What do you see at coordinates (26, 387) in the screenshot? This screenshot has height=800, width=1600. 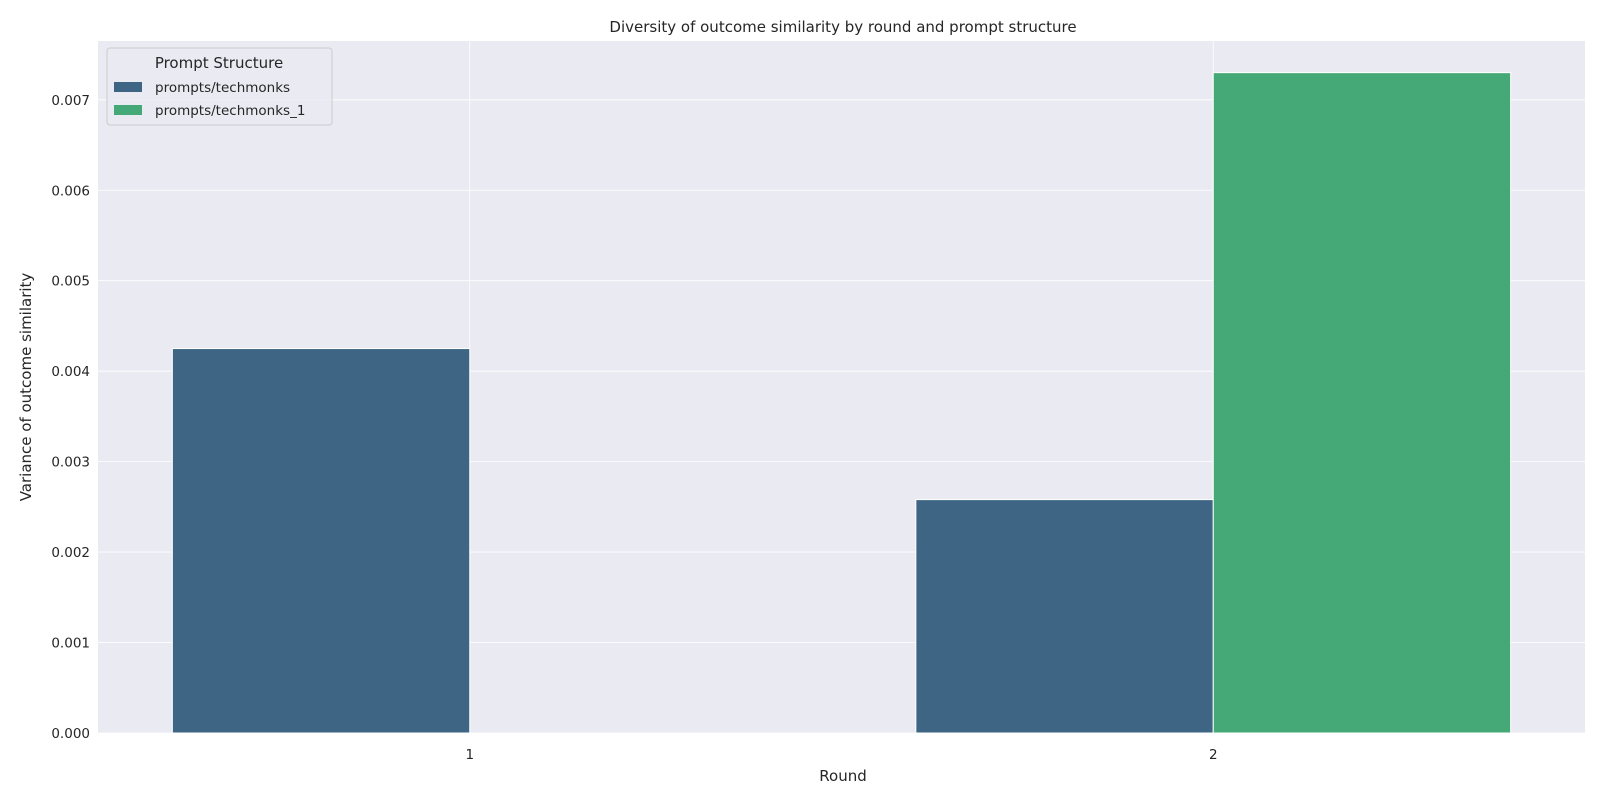 I see `y-axis-label: Variance of outcome similarity` at bounding box center [26, 387].